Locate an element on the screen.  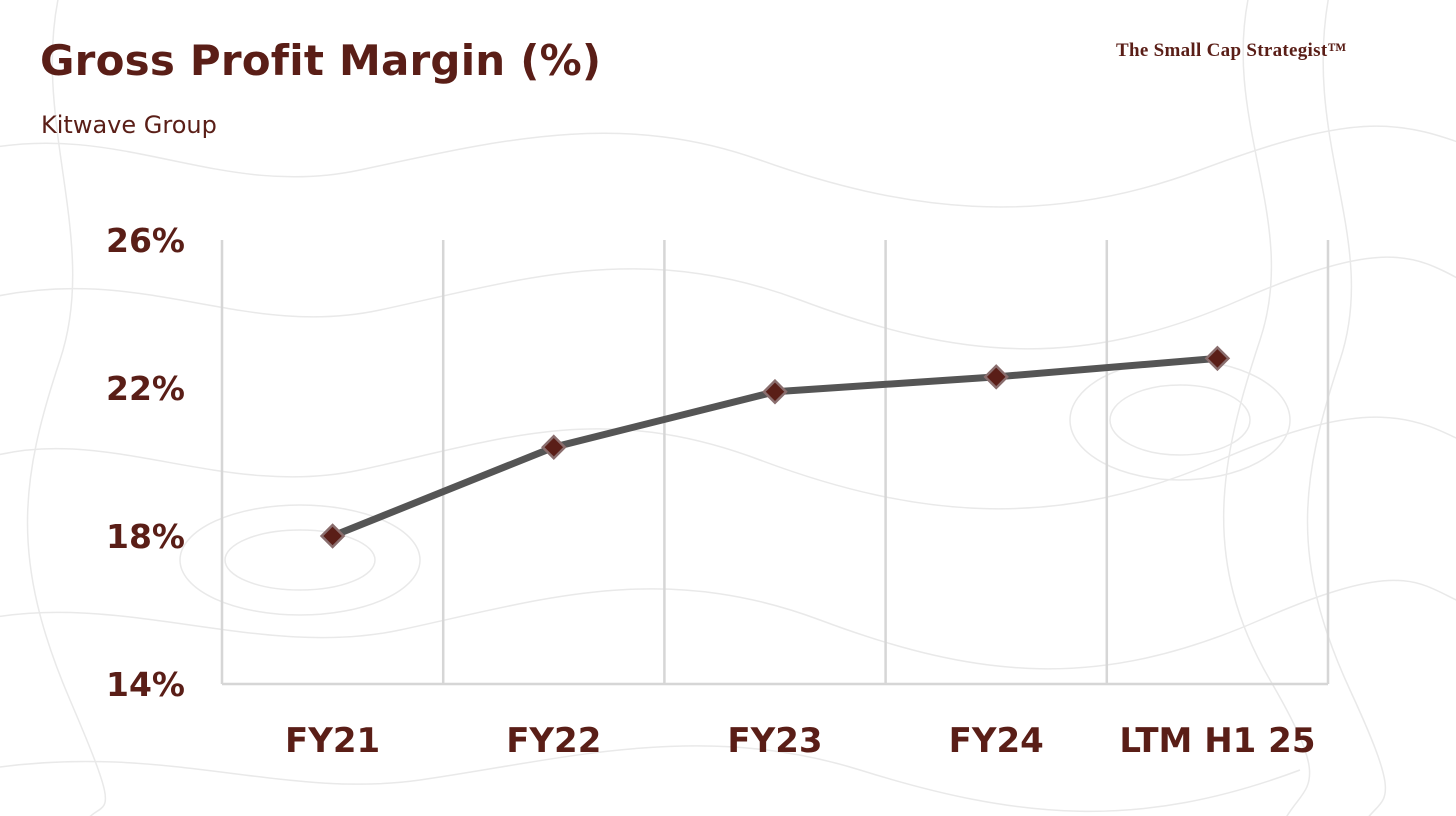
y-tick-label: 14% is located at coordinates (145, 684).